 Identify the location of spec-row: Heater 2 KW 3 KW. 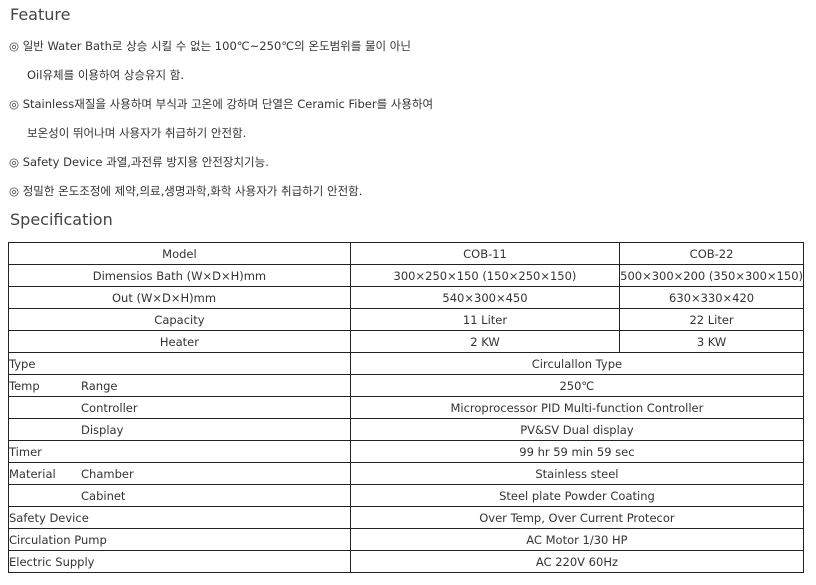
(406, 341).